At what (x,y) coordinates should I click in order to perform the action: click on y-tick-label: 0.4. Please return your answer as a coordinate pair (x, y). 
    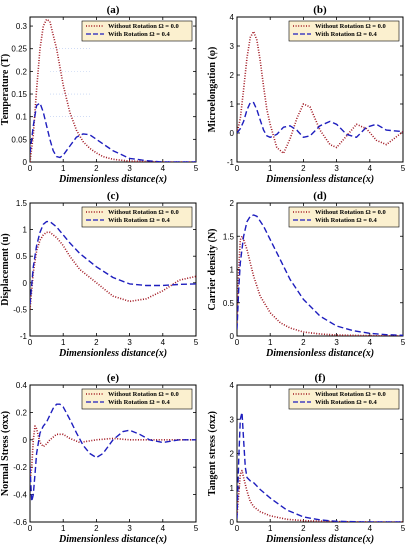
    Looking at the image, I should click on (22, 385).